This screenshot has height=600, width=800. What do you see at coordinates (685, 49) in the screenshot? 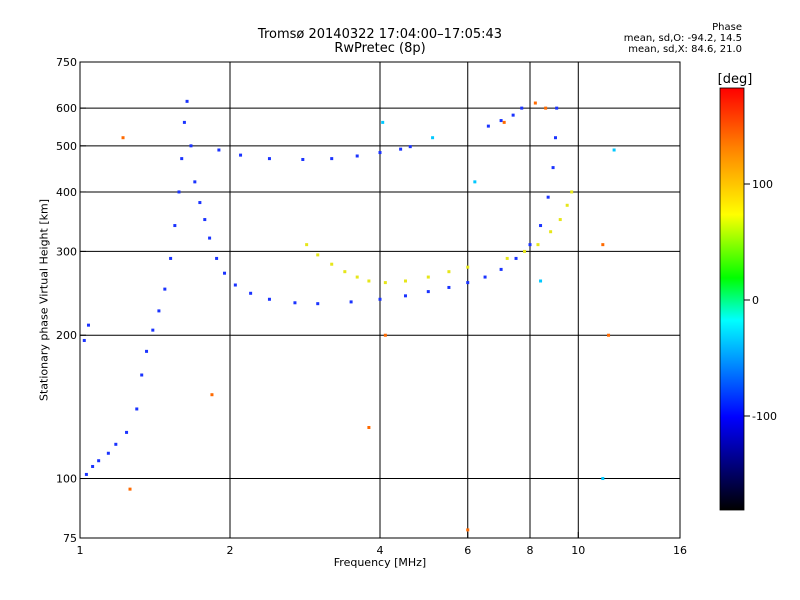
I see `phase-x-stats: mean, sd,X: 84.6, 21.0` at bounding box center [685, 49].